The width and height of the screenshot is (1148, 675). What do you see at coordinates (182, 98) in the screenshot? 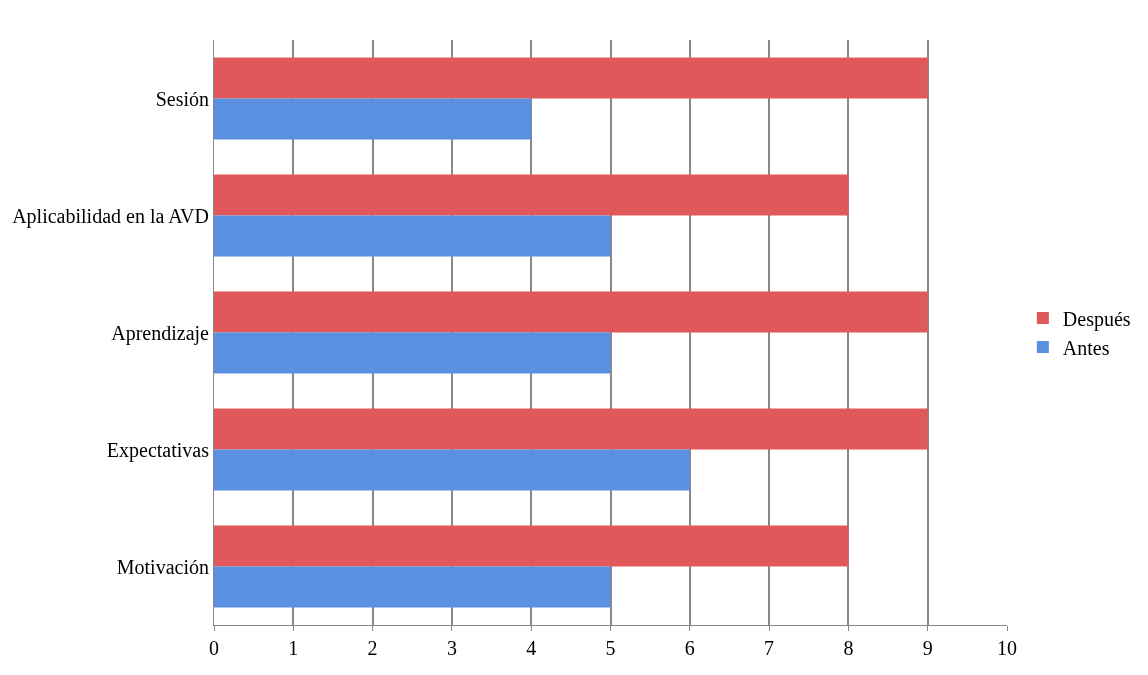
I see `y-tick-label: Sesión` at bounding box center [182, 98].